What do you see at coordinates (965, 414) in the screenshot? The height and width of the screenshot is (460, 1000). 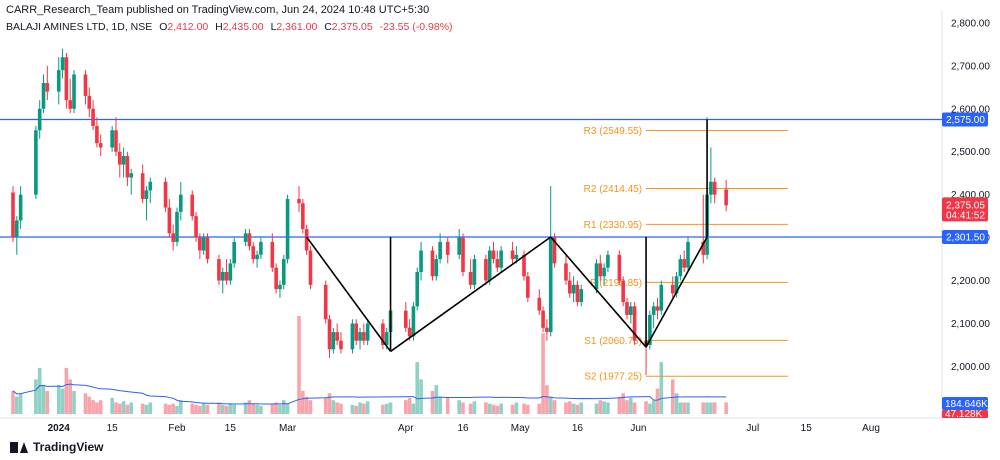 I see `volume-tag-bg` at bounding box center [965, 414].